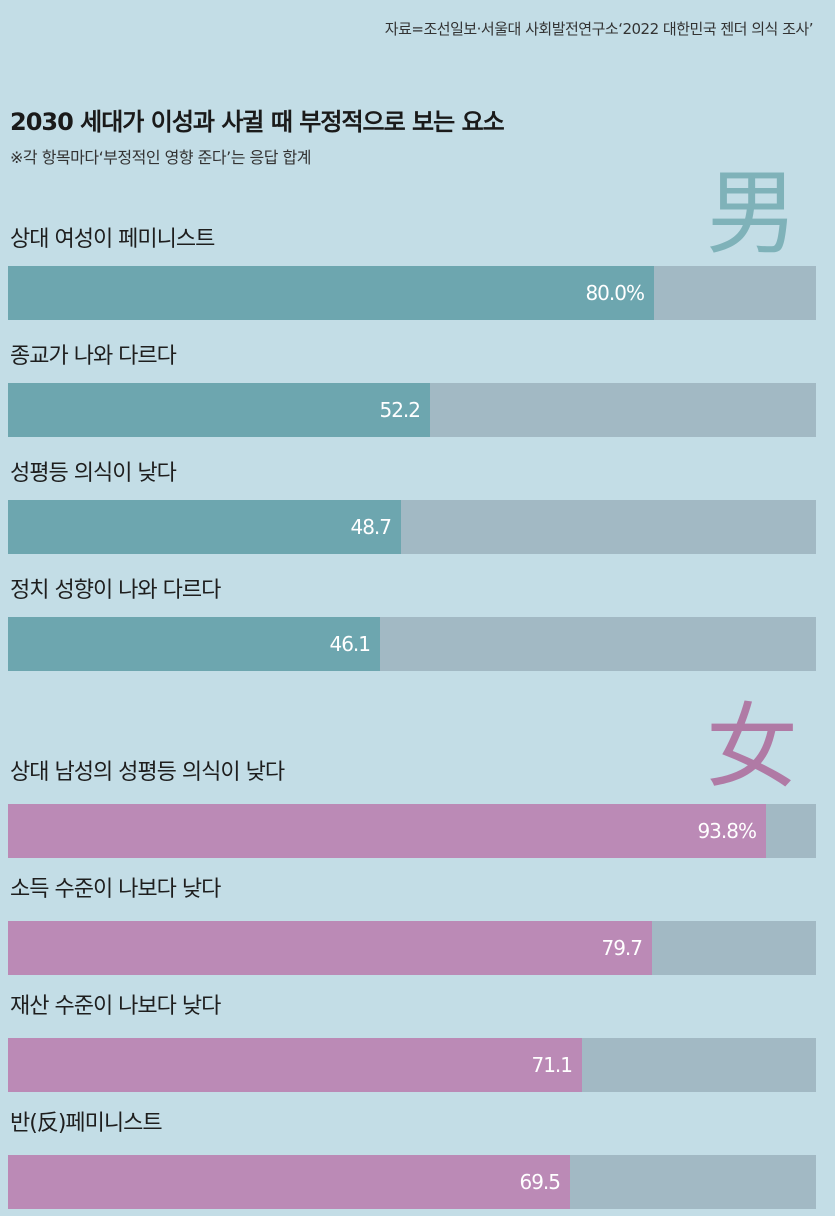  What do you see at coordinates (540, 1182) in the screenshot?
I see `bar-value-label: 69.5` at bounding box center [540, 1182].